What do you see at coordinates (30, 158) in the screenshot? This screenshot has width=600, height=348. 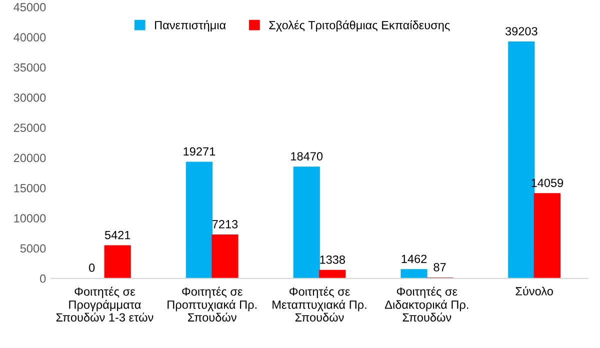 I see `y-tick-label: 20000` at bounding box center [30, 158].